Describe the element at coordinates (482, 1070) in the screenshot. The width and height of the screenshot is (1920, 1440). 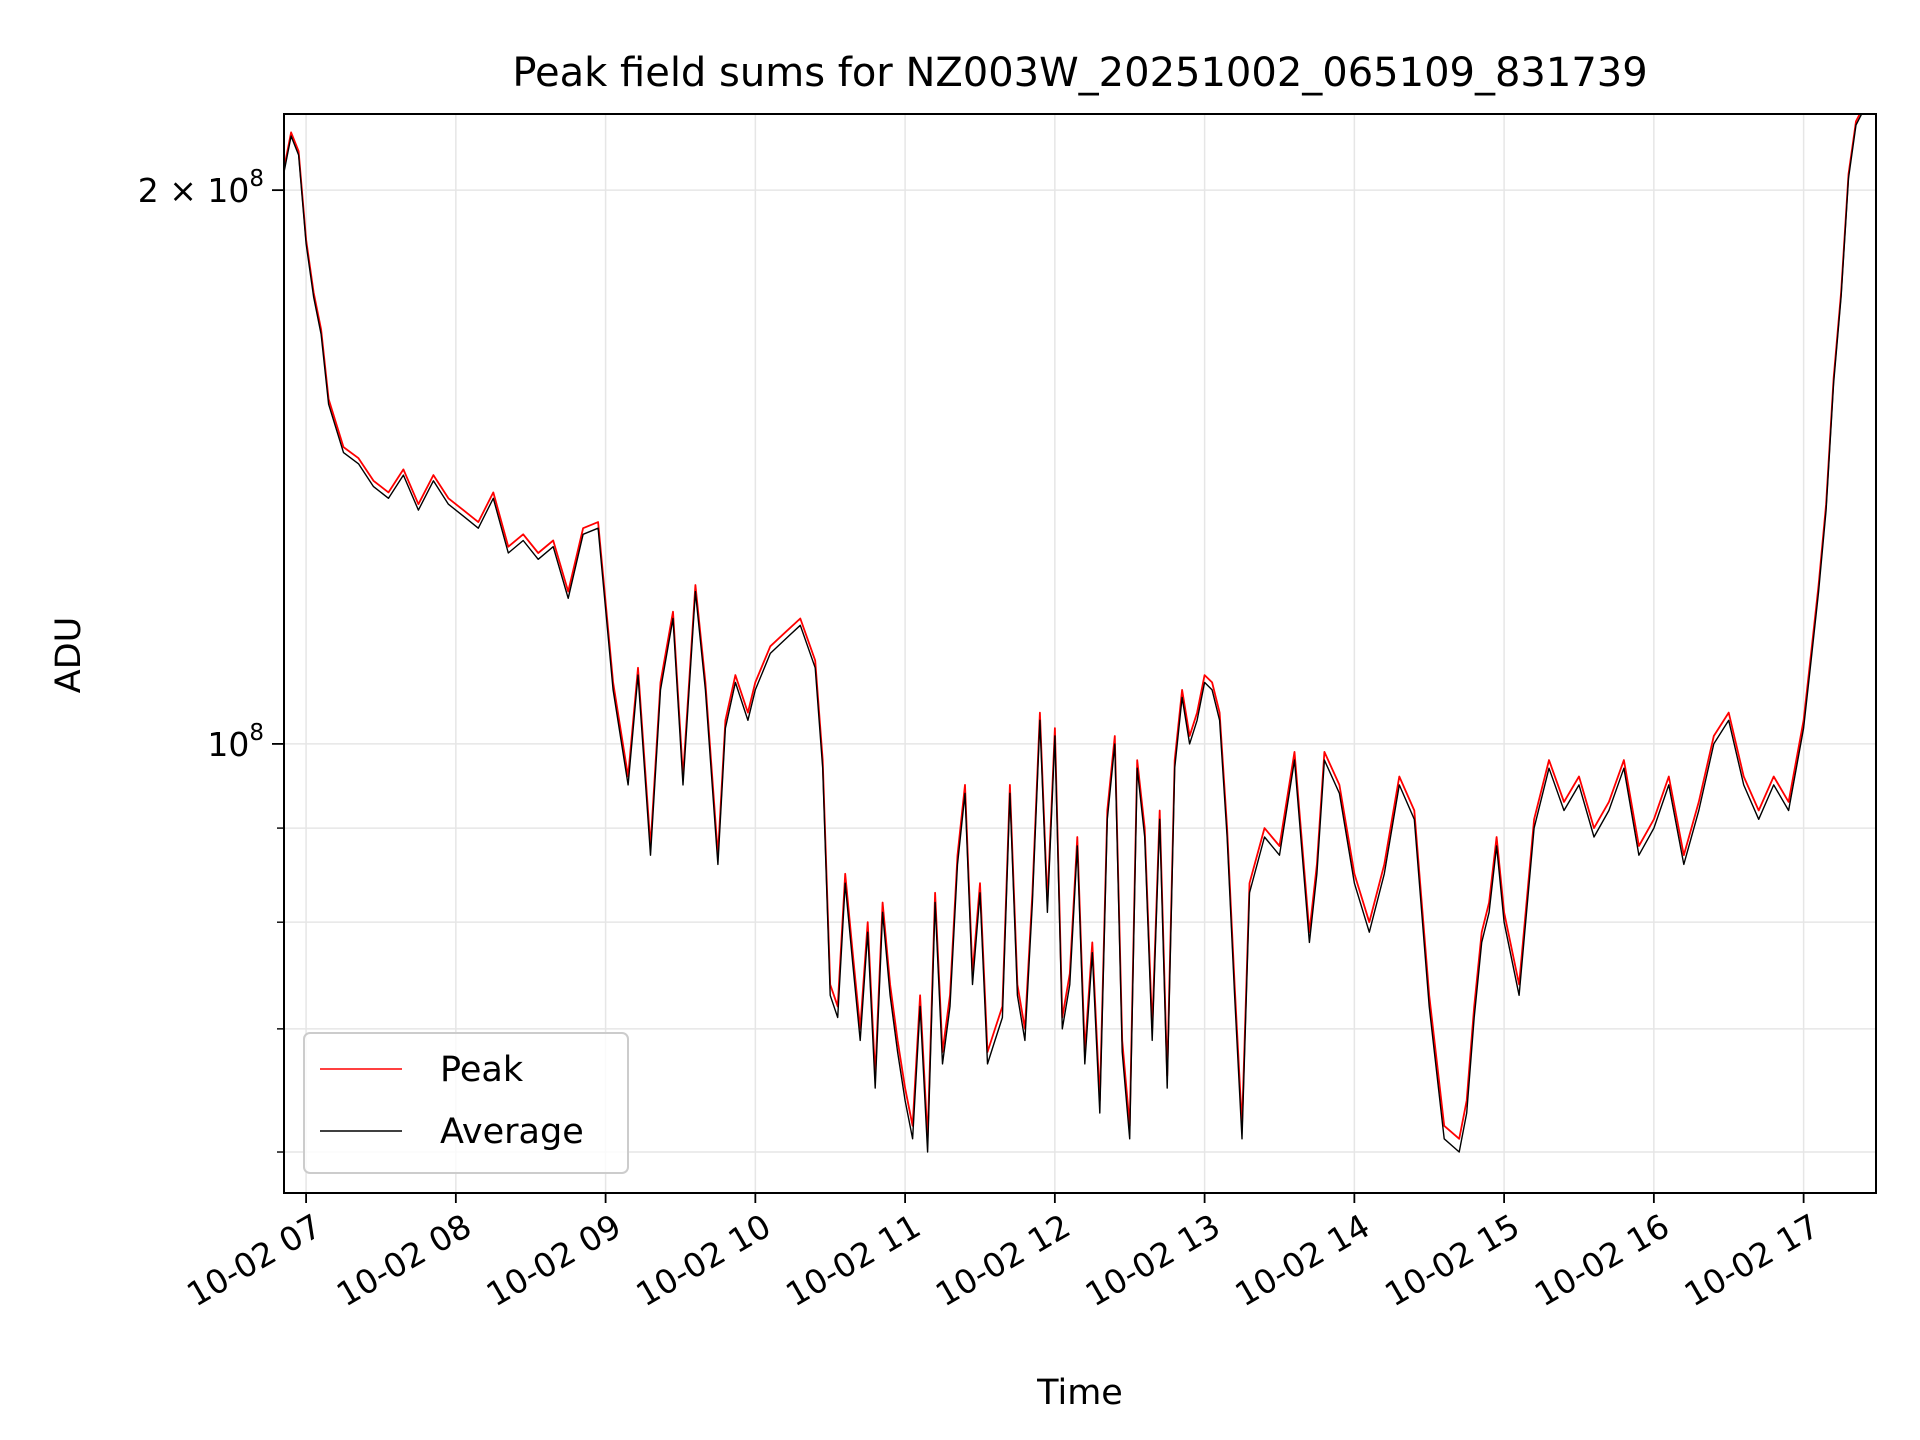
I see `legend-label-peak: Peak` at that location.